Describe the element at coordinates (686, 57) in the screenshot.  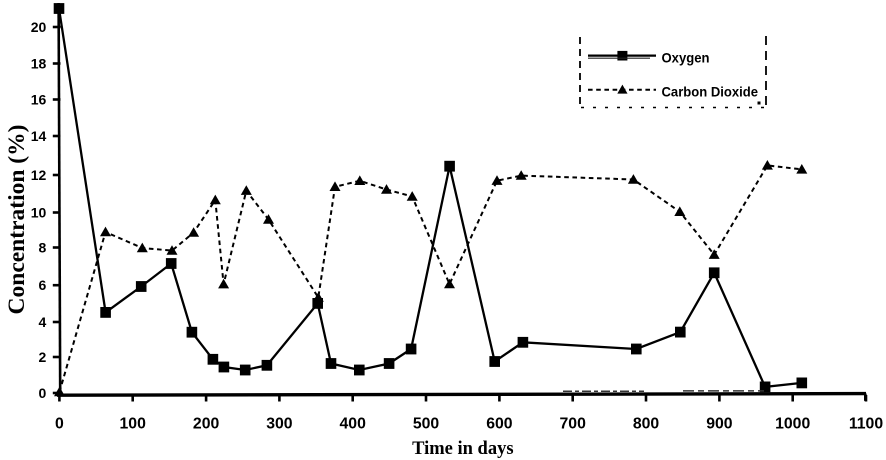
I see `svg-text: Oxygen` at that location.